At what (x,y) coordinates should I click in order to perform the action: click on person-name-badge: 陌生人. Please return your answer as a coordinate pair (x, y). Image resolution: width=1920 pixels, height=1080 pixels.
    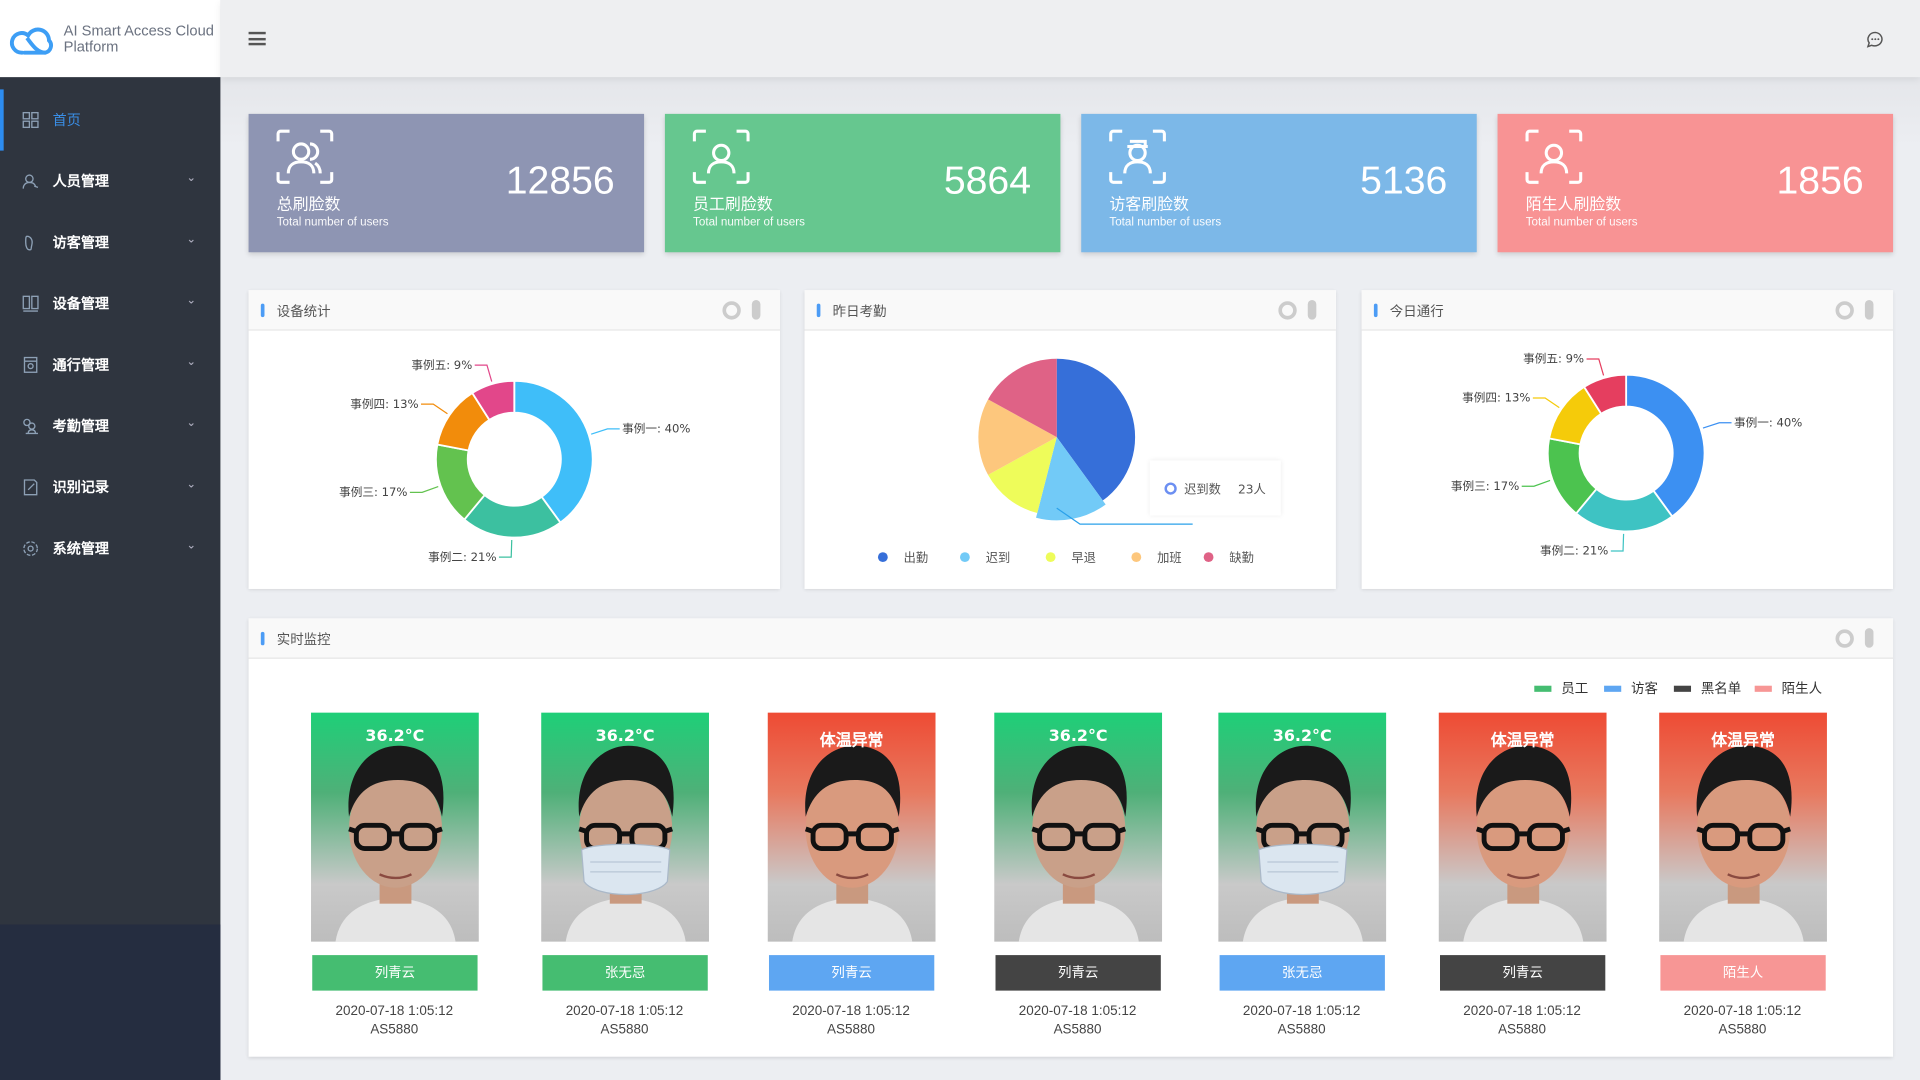
    Looking at the image, I should click on (1743, 973).